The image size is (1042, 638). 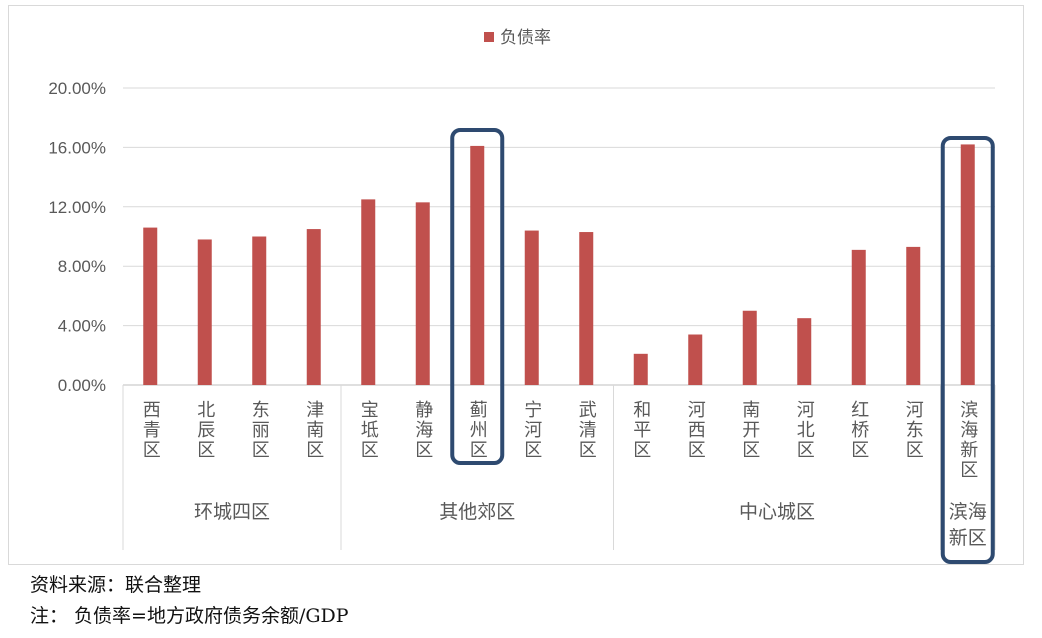 I want to click on x-tick-label: 河北区, so click(x=804, y=430).